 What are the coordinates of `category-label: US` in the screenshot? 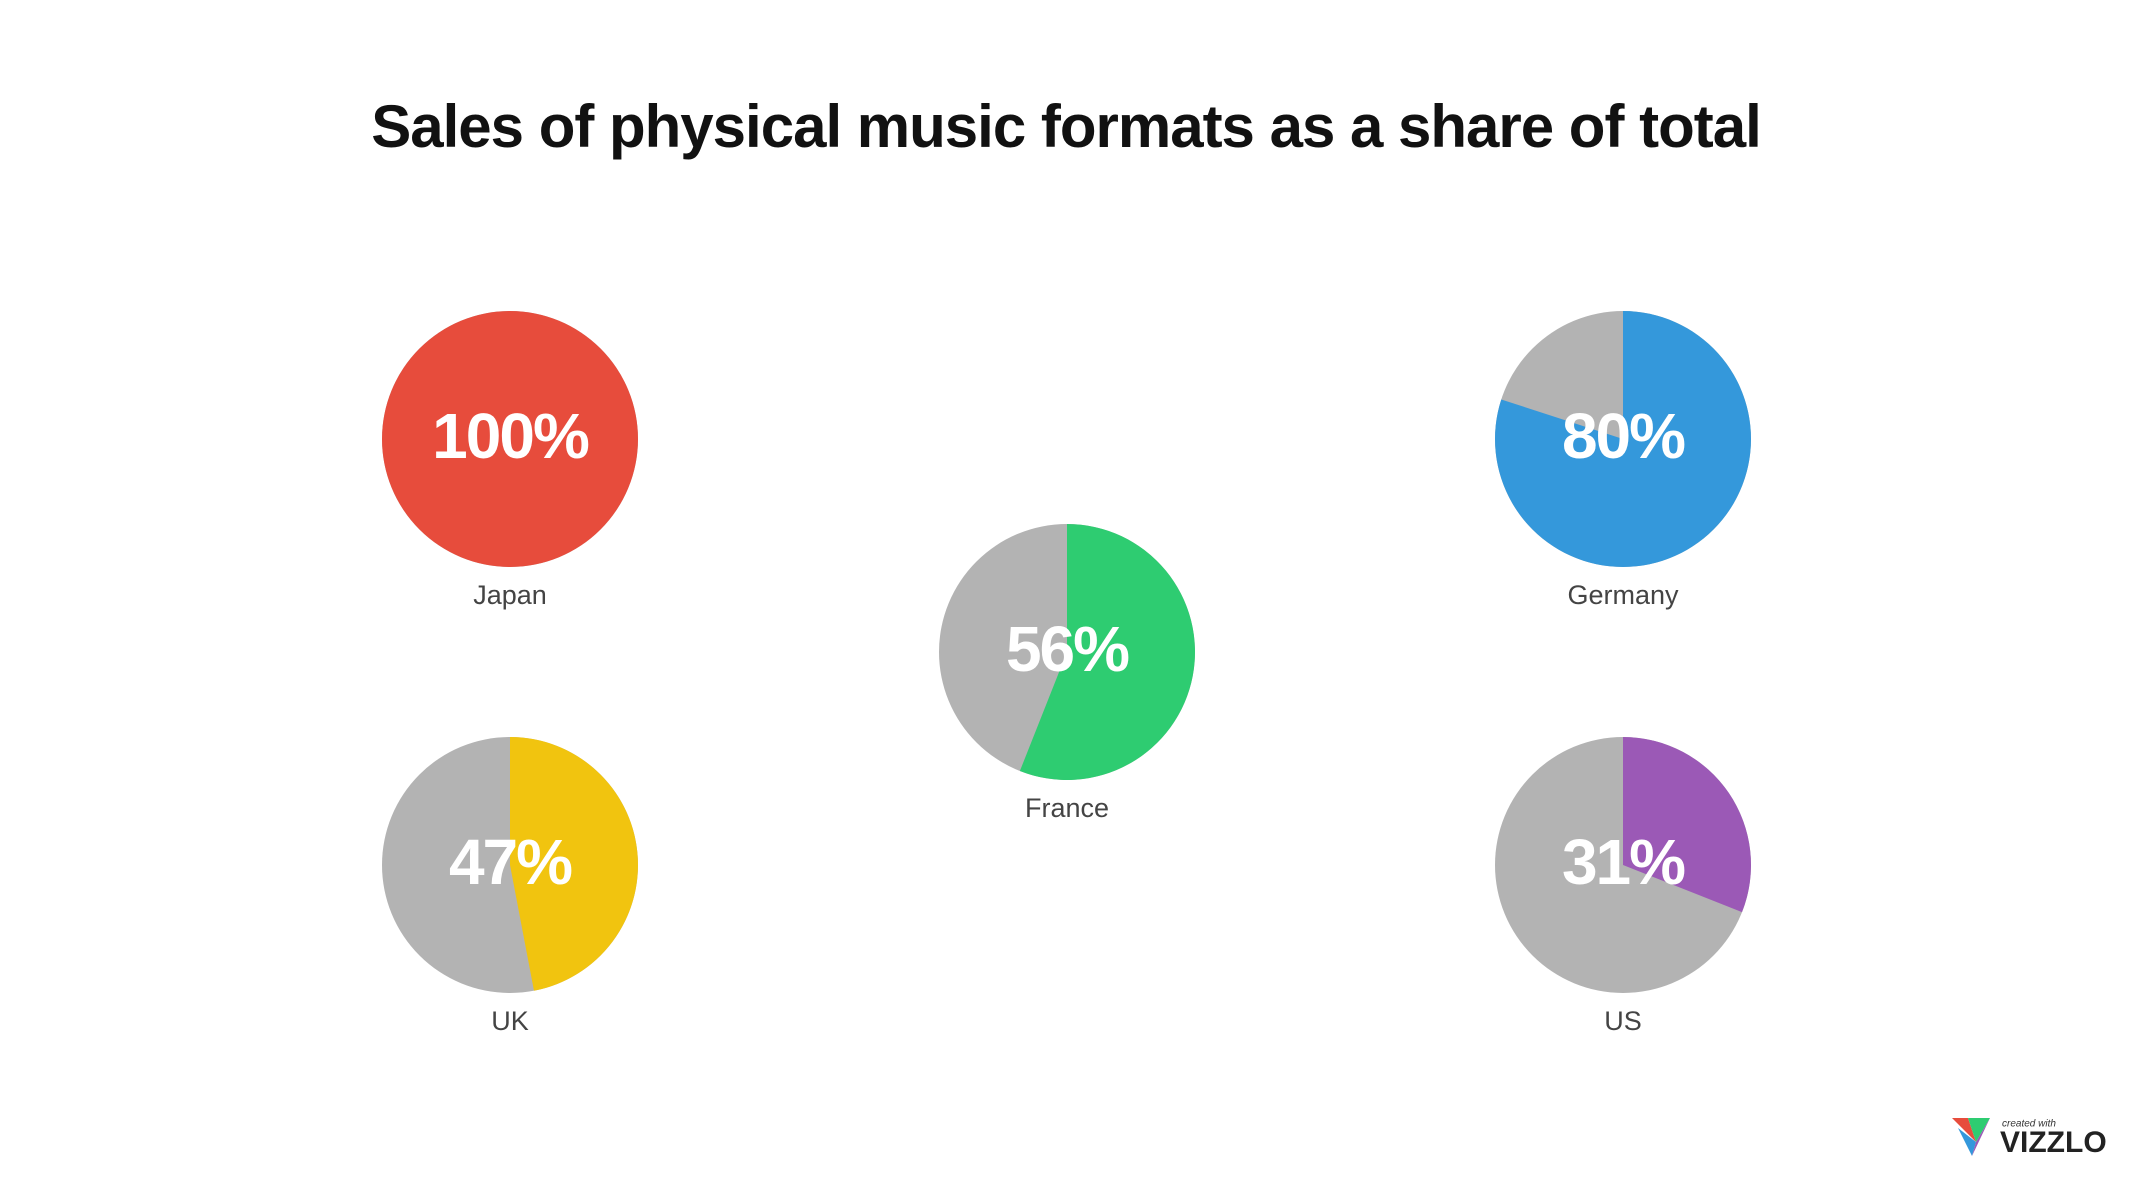 It's located at (1623, 1021).